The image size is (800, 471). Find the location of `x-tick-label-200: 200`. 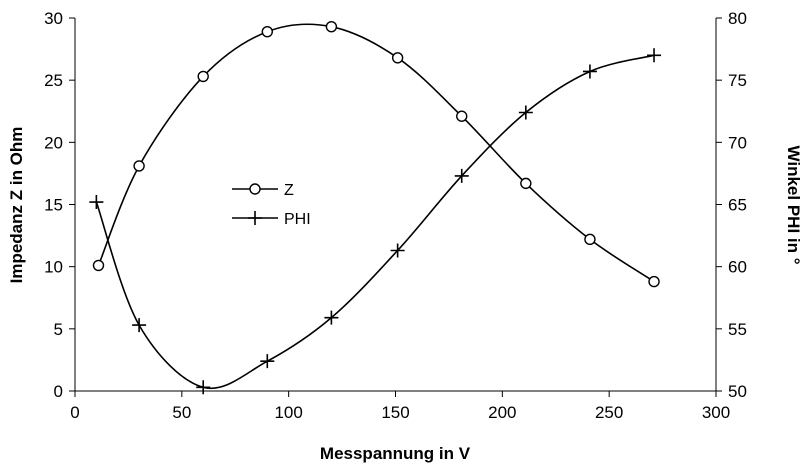

x-tick-label-200: 200 is located at coordinates (502, 412).